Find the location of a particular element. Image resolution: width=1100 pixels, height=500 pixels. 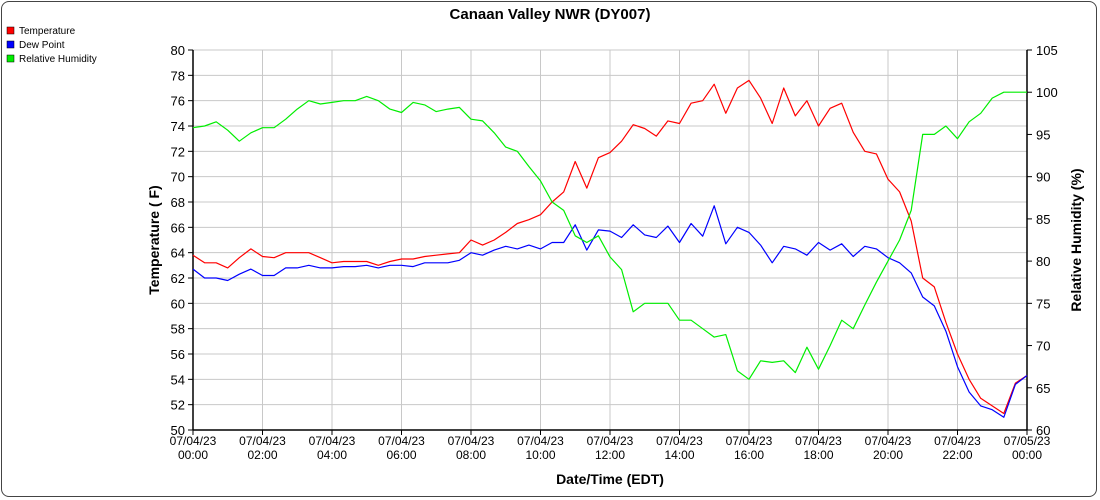

y-tick-label-right: 105 is located at coordinates (1047, 50).